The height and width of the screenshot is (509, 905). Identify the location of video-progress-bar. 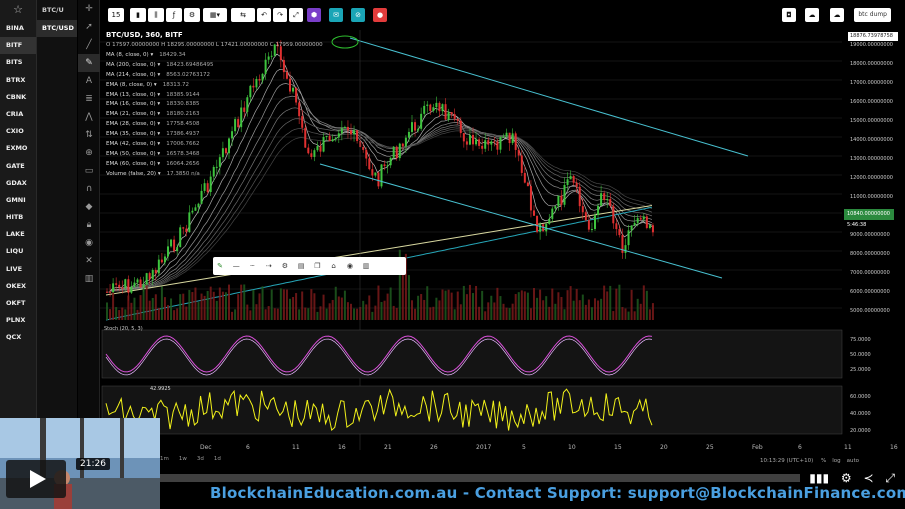
(480, 478).